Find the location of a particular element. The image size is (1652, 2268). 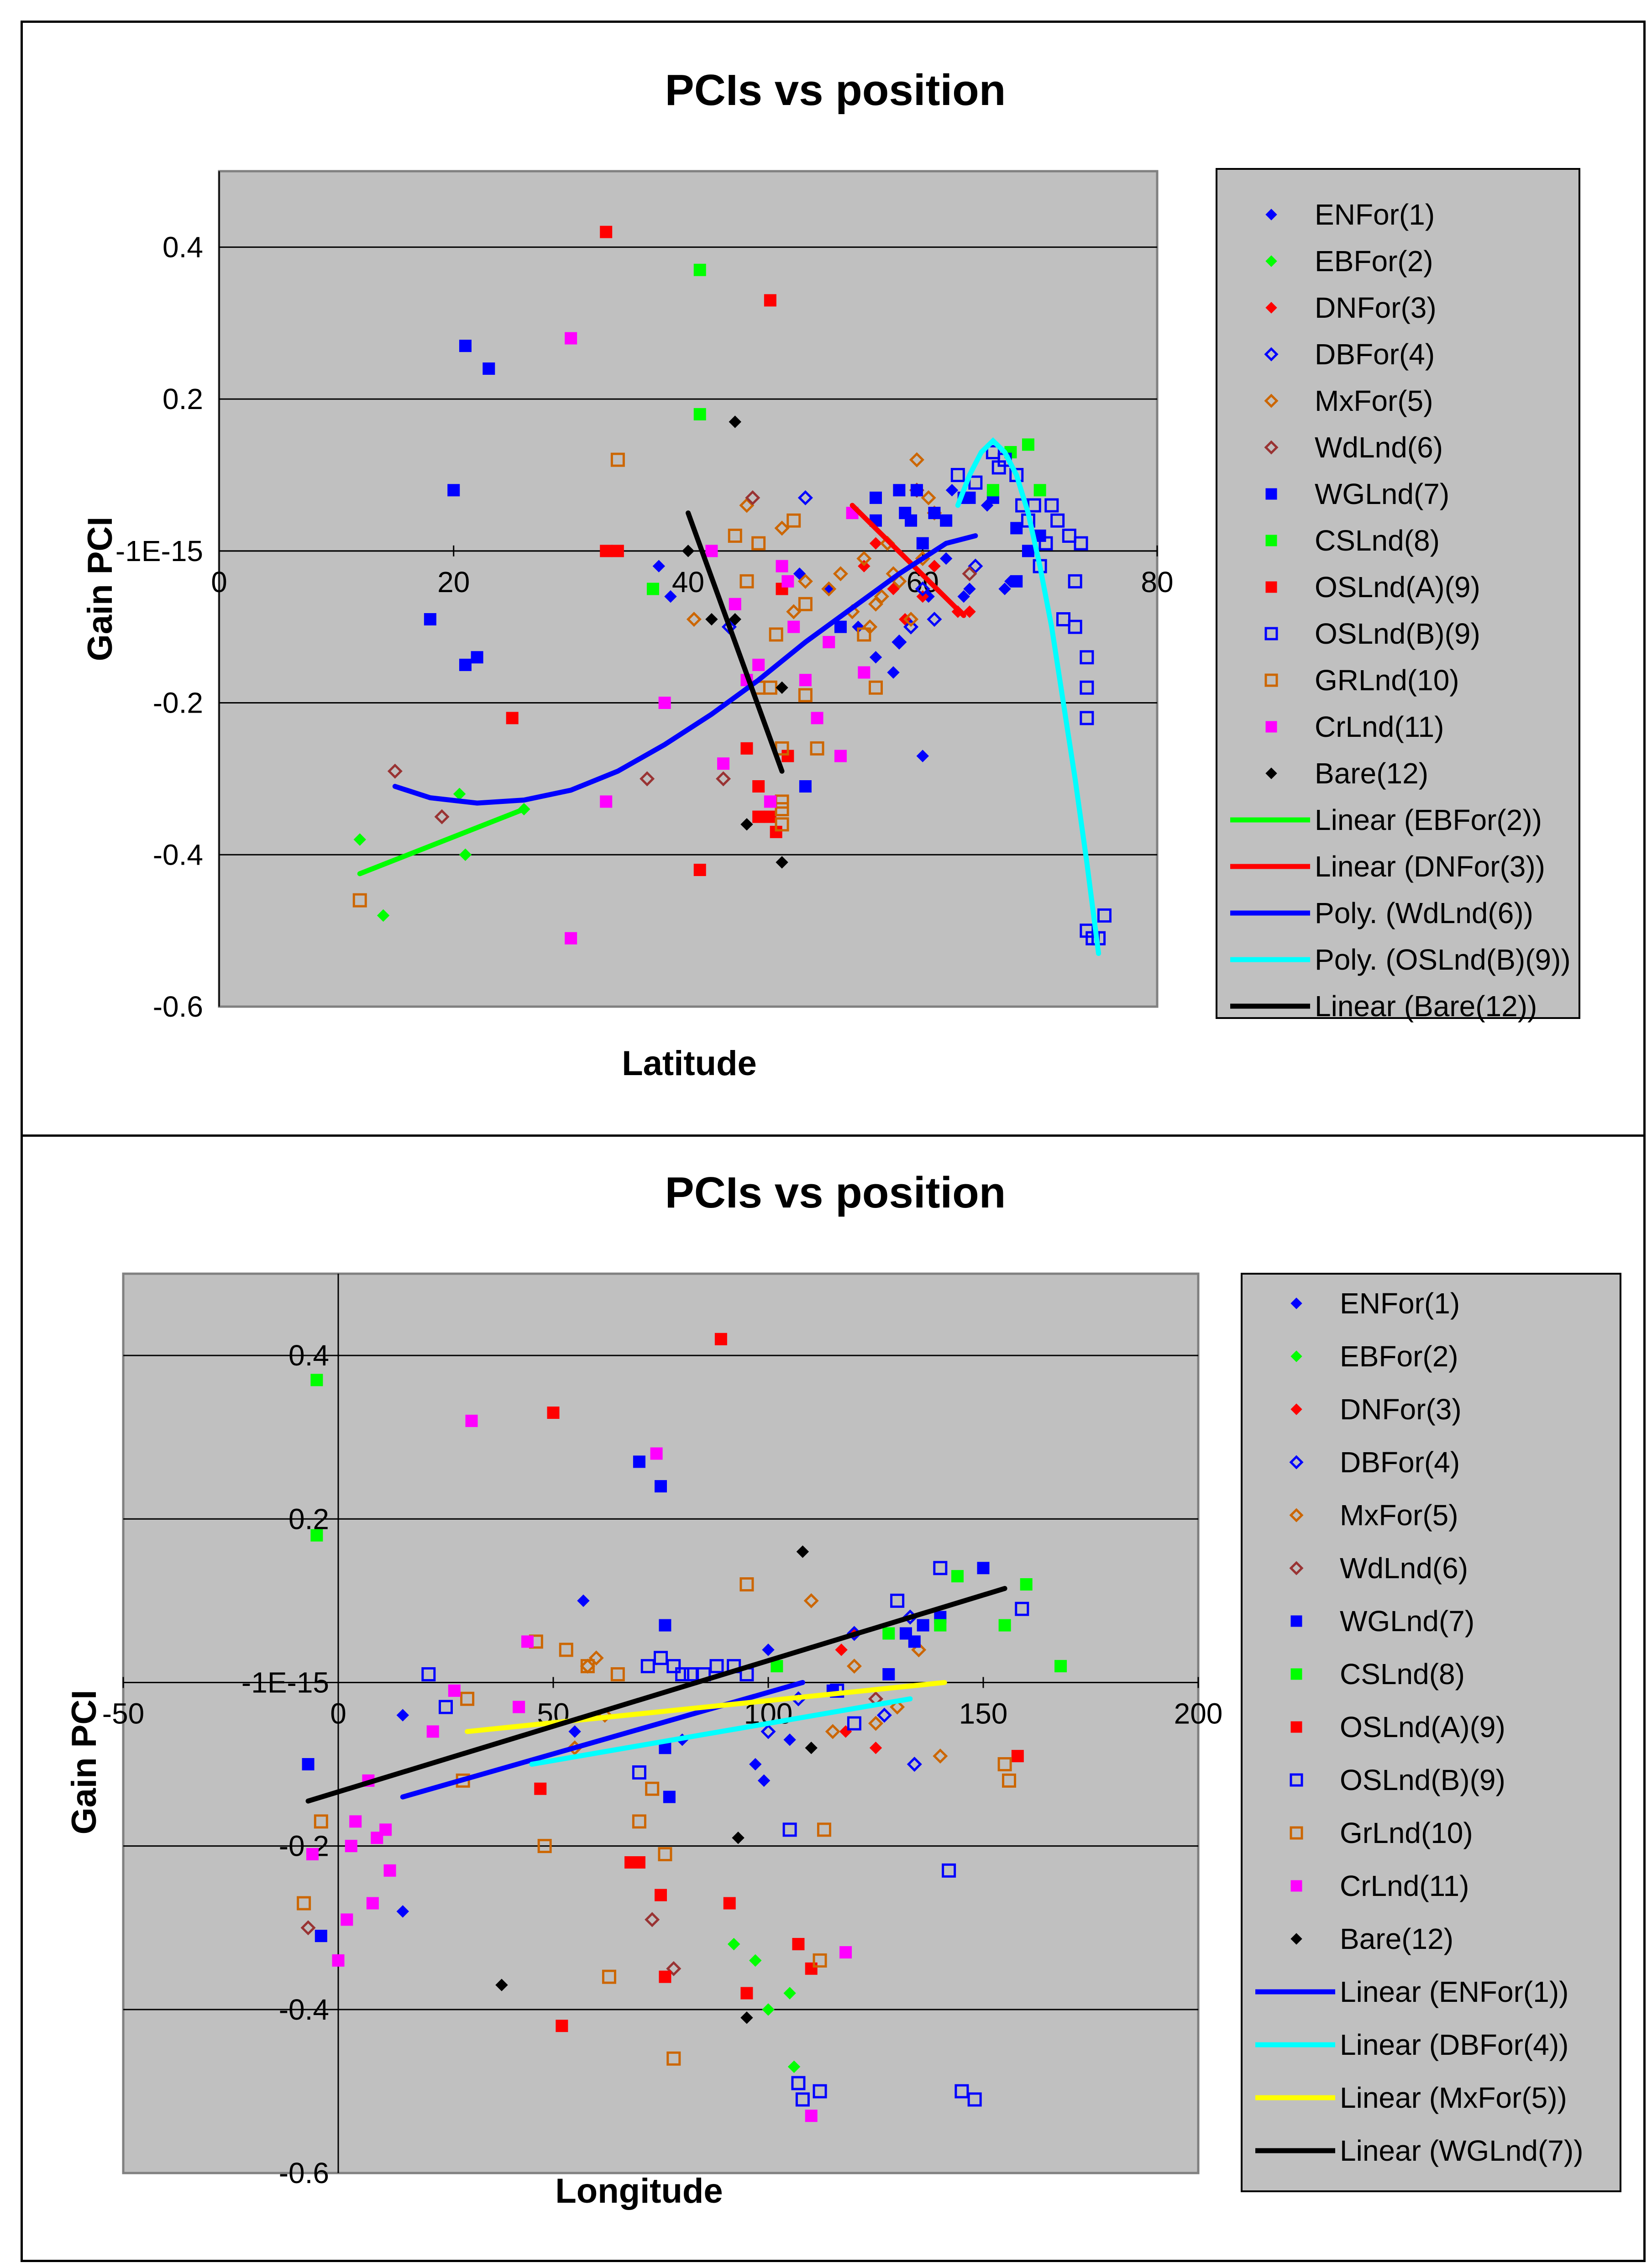

legend-entry: CSLnd(8) is located at coordinates (1352, 540).